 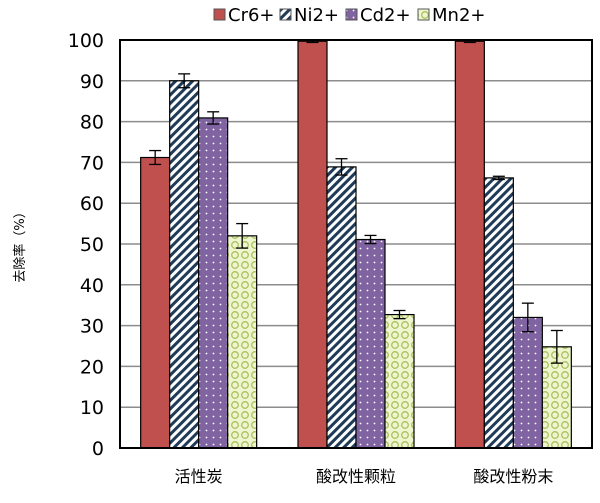 What do you see at coordinates (423, 14) in the screenshot?
I see `legend-swatch-mn2` at bounding box center [423, 14].